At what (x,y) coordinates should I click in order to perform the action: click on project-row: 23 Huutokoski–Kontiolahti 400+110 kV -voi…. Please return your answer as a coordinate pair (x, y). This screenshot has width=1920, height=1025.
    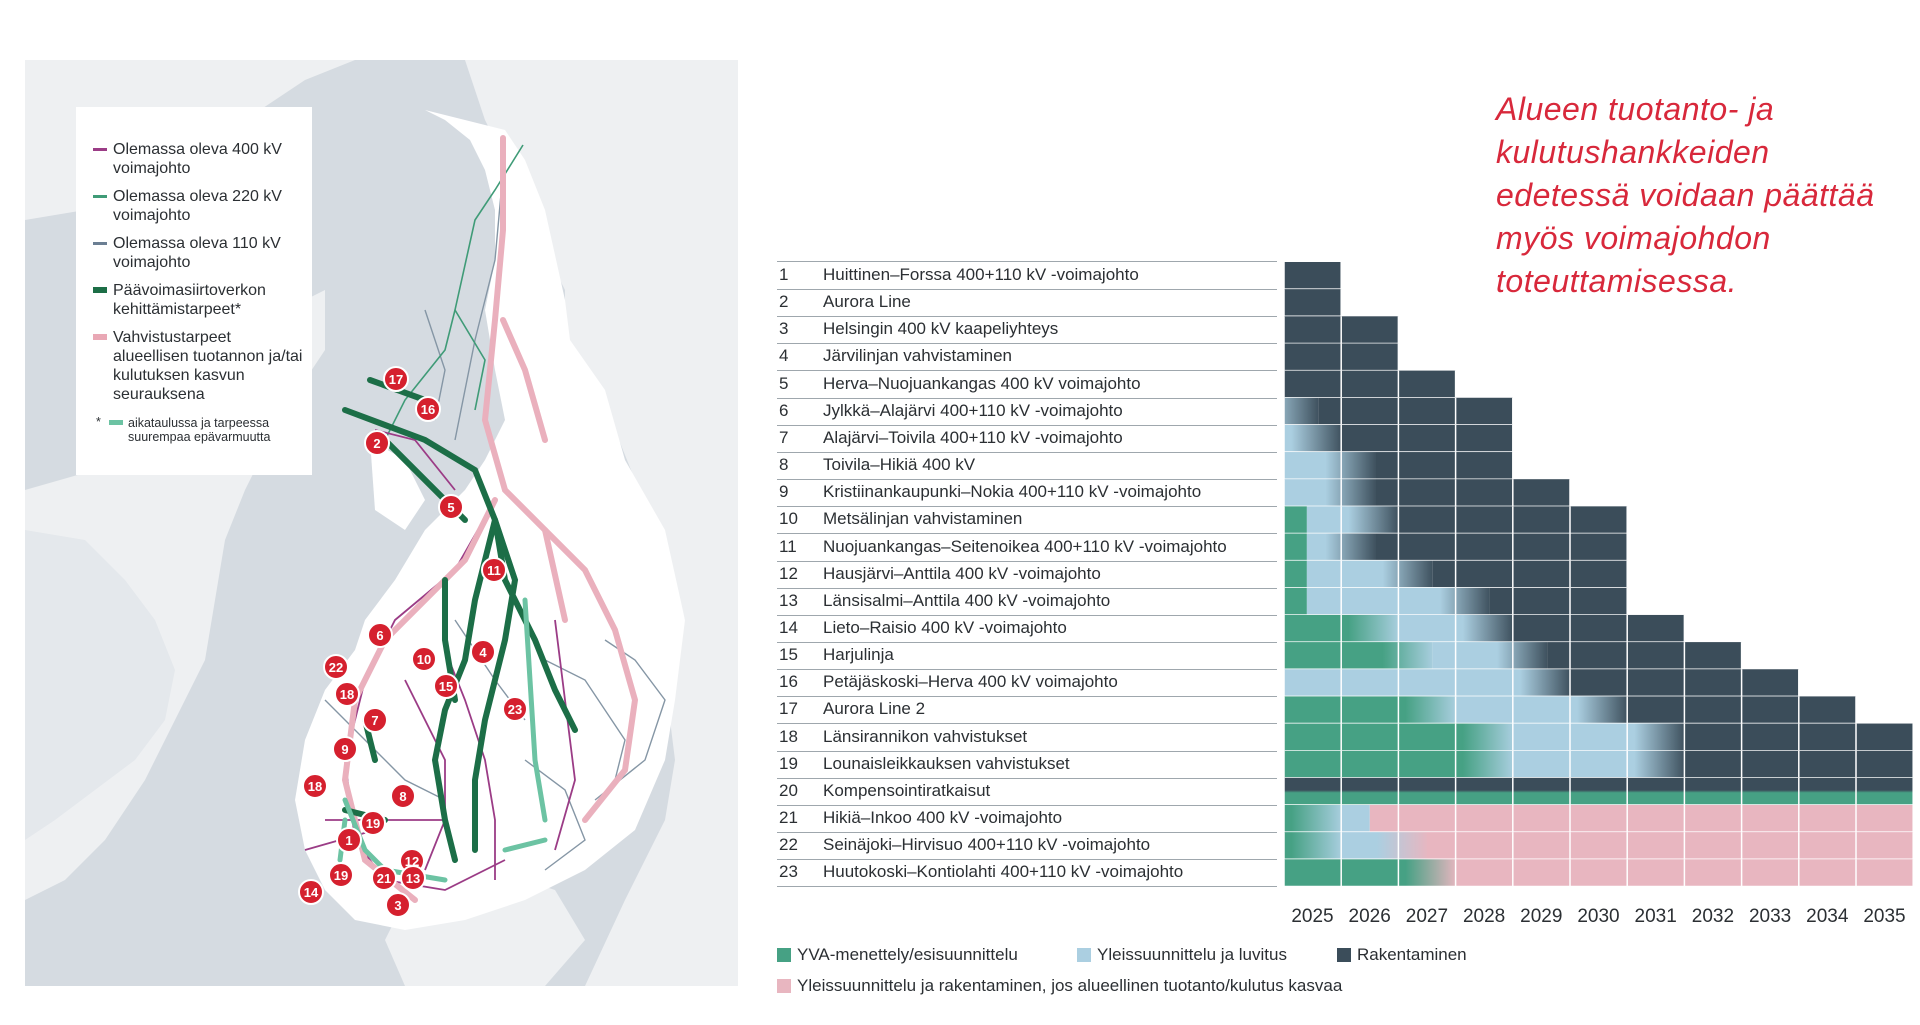
    Looking at the image, I should click on (1027, 873).